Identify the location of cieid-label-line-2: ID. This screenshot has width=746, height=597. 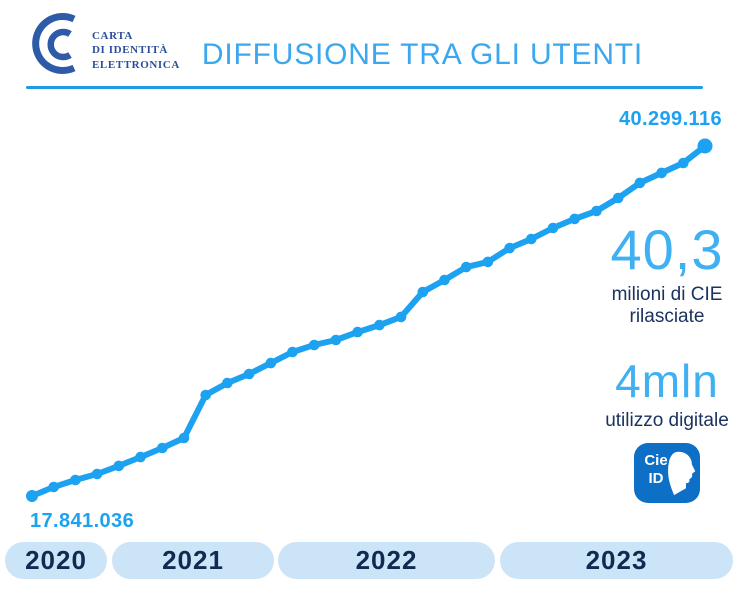
(656, 479).